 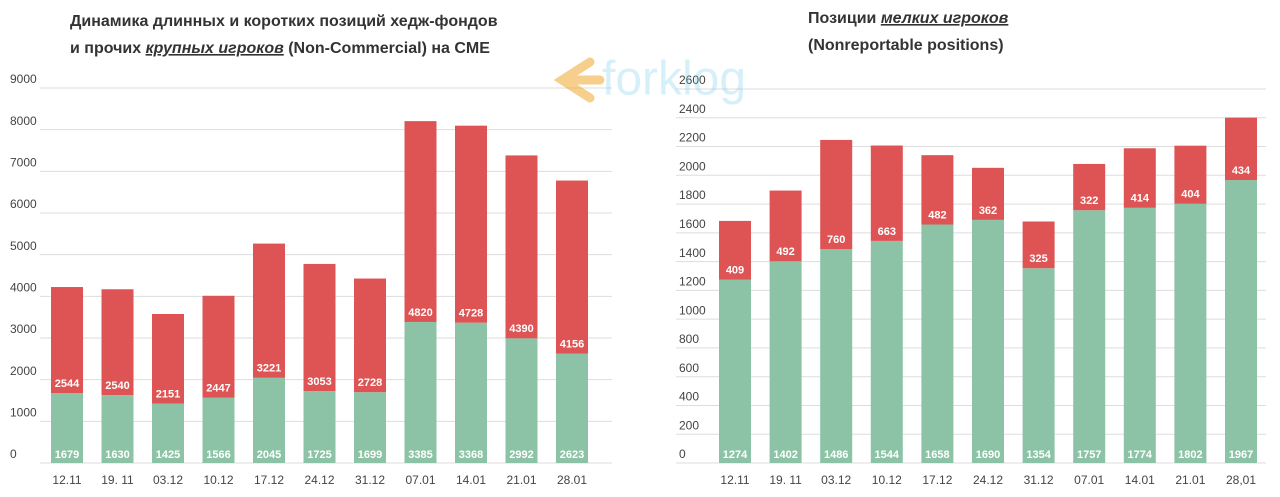 What do you see at coordinates (13, 454) in the screenshot?
I see `y-tick-label: 0` at bounding box center [13, 454].